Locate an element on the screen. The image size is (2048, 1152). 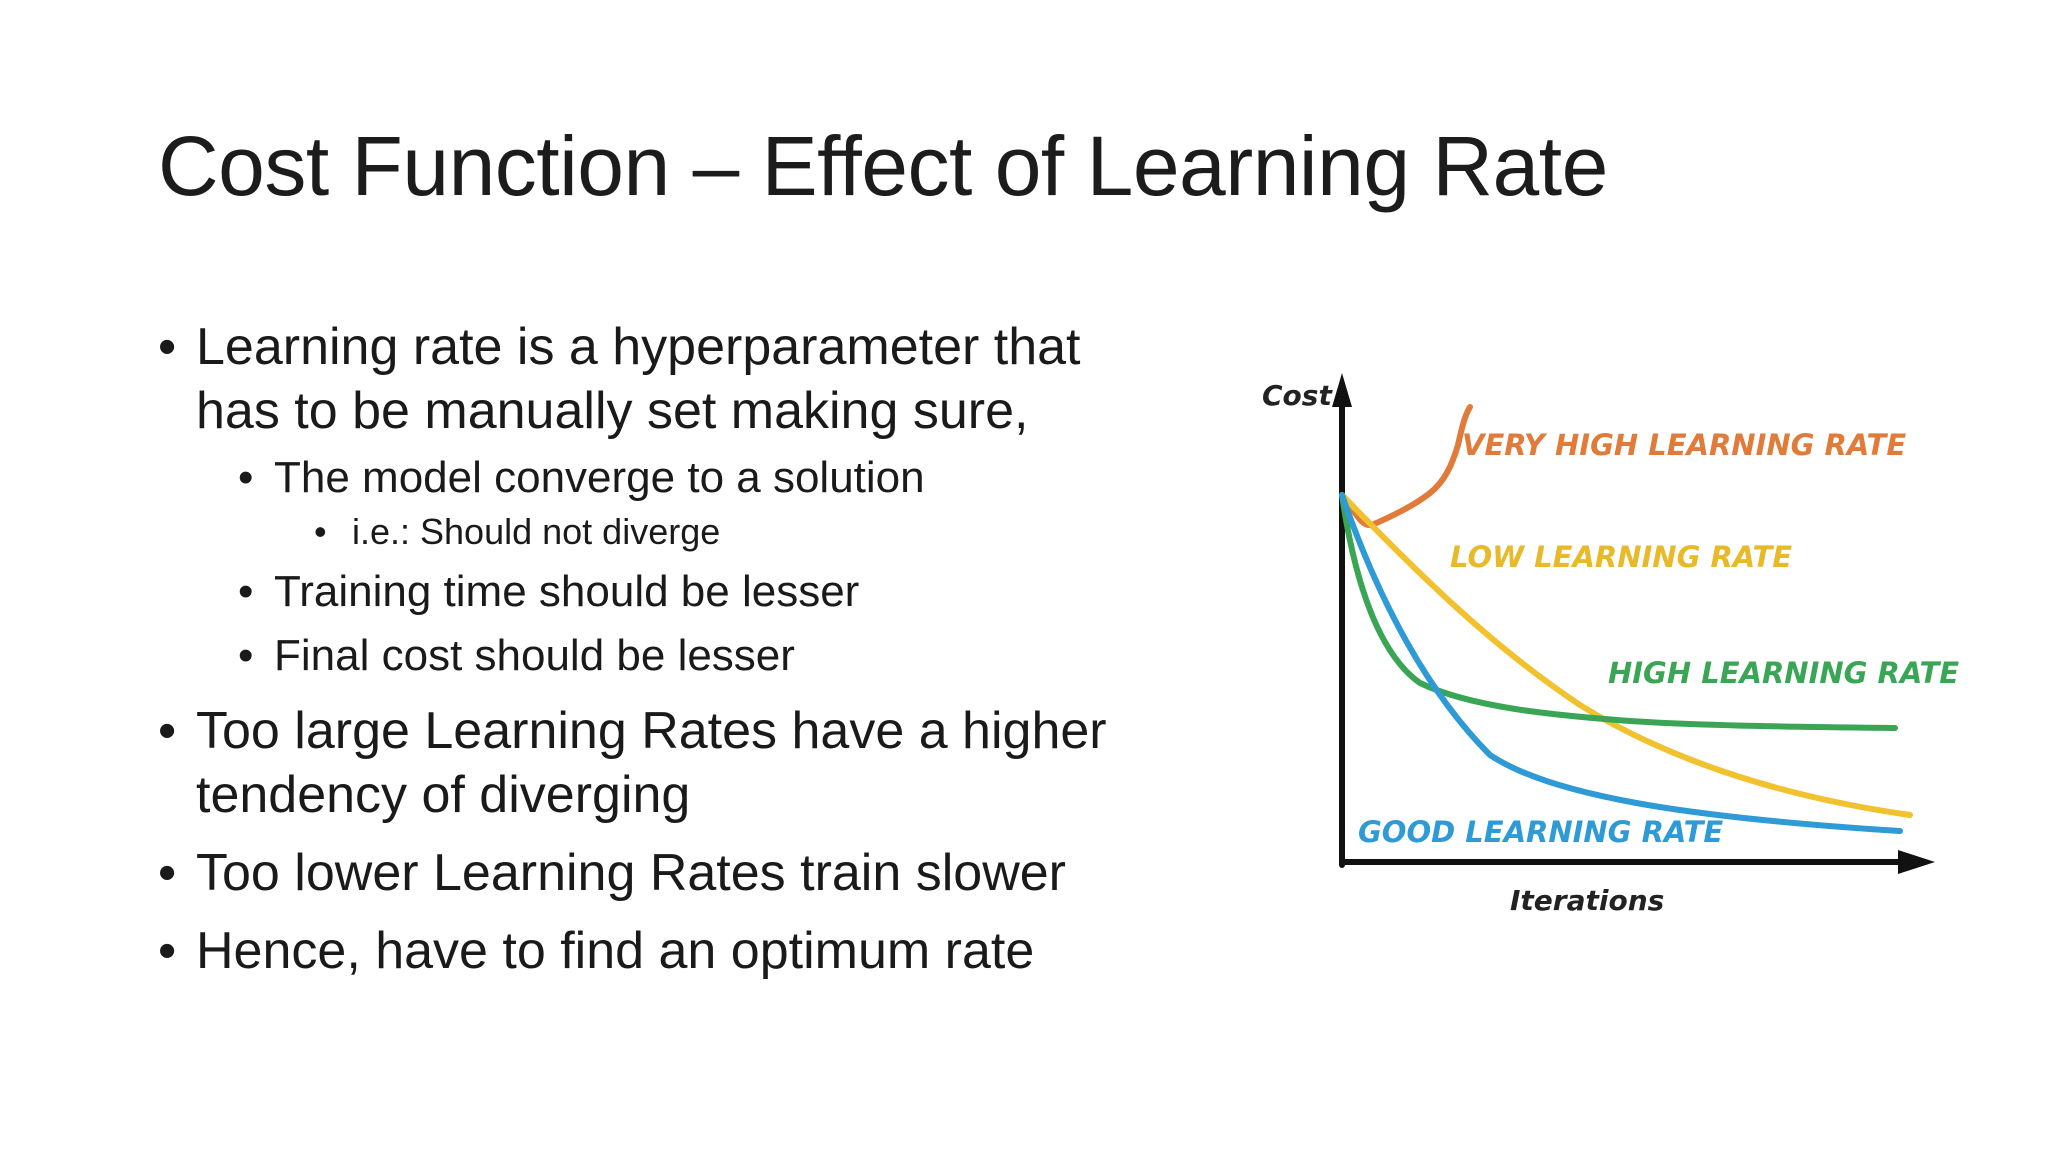
series-label-low: LOW LEARNING RATE is located at coordinates (1621, 557).